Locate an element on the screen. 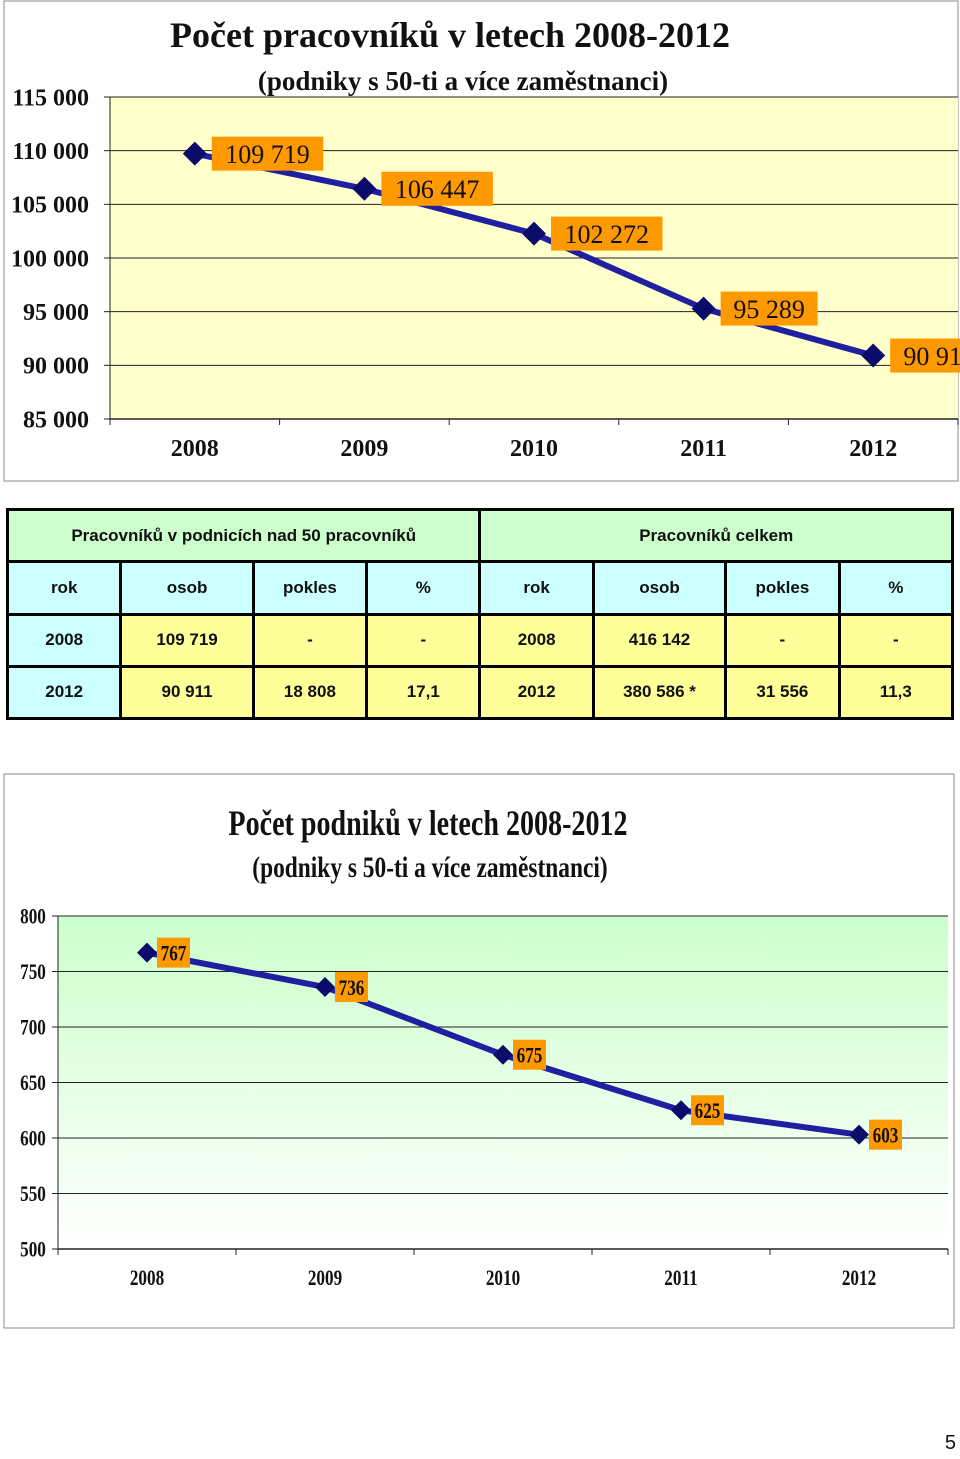 Image resolution: width=960 pixels, height=1459 pixels. data-label: 736 is located at coordinates (351, 987).